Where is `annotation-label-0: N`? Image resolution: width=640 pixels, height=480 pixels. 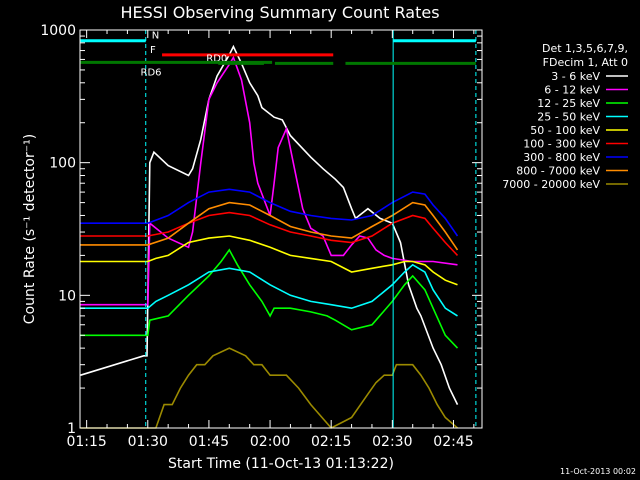 annotation-label-0: N is located at coordinates (155, 36).